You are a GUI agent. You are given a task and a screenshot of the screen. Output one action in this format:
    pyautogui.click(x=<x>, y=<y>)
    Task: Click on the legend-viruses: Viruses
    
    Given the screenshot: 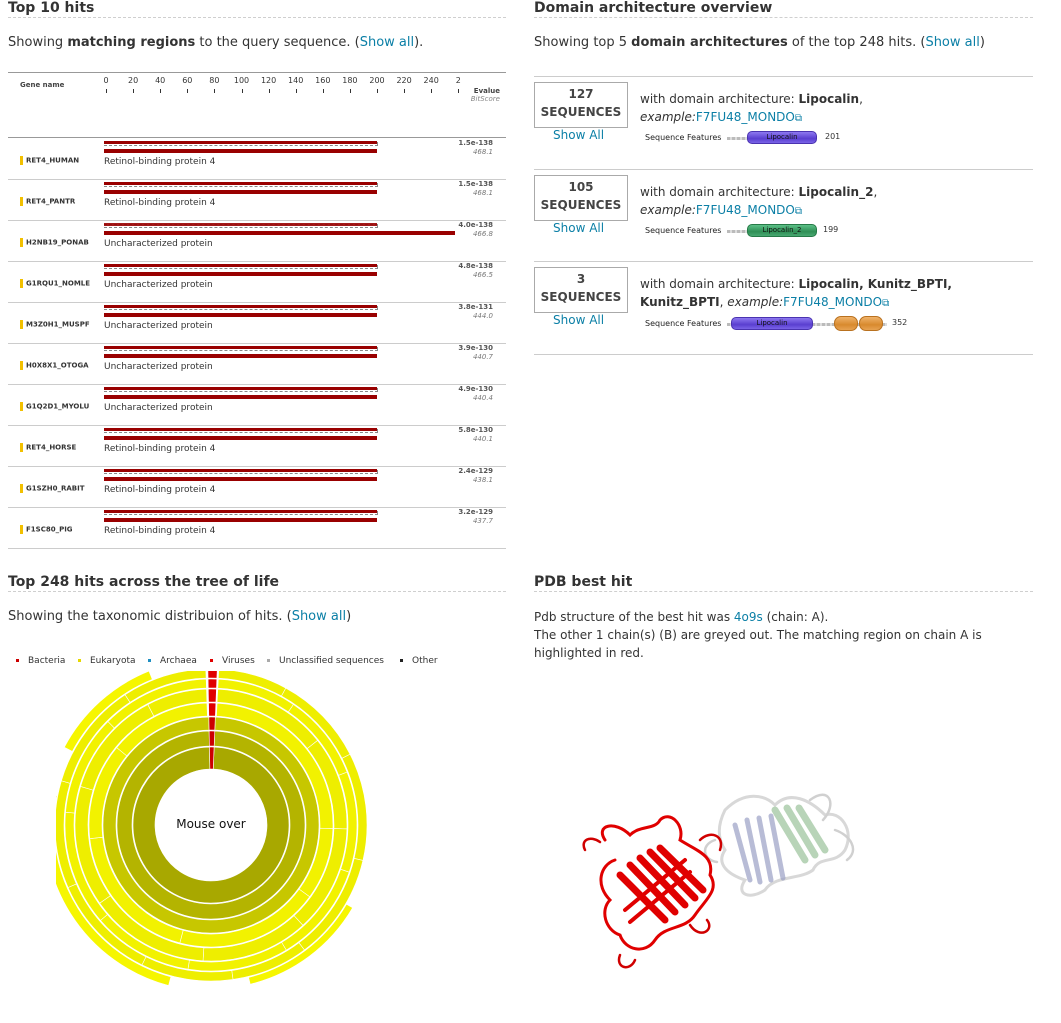 What is the action you would take?
    pyautogui.click(x=232, y=661)
    